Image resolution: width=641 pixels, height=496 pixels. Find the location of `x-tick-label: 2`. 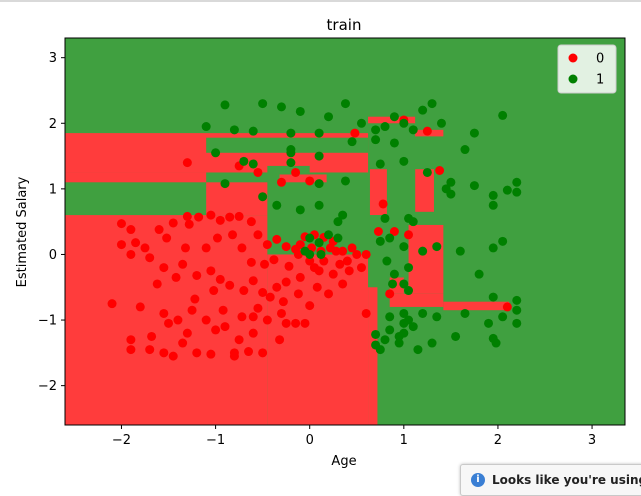

x-tick-label: 2 is located at coordinates (498, 440).